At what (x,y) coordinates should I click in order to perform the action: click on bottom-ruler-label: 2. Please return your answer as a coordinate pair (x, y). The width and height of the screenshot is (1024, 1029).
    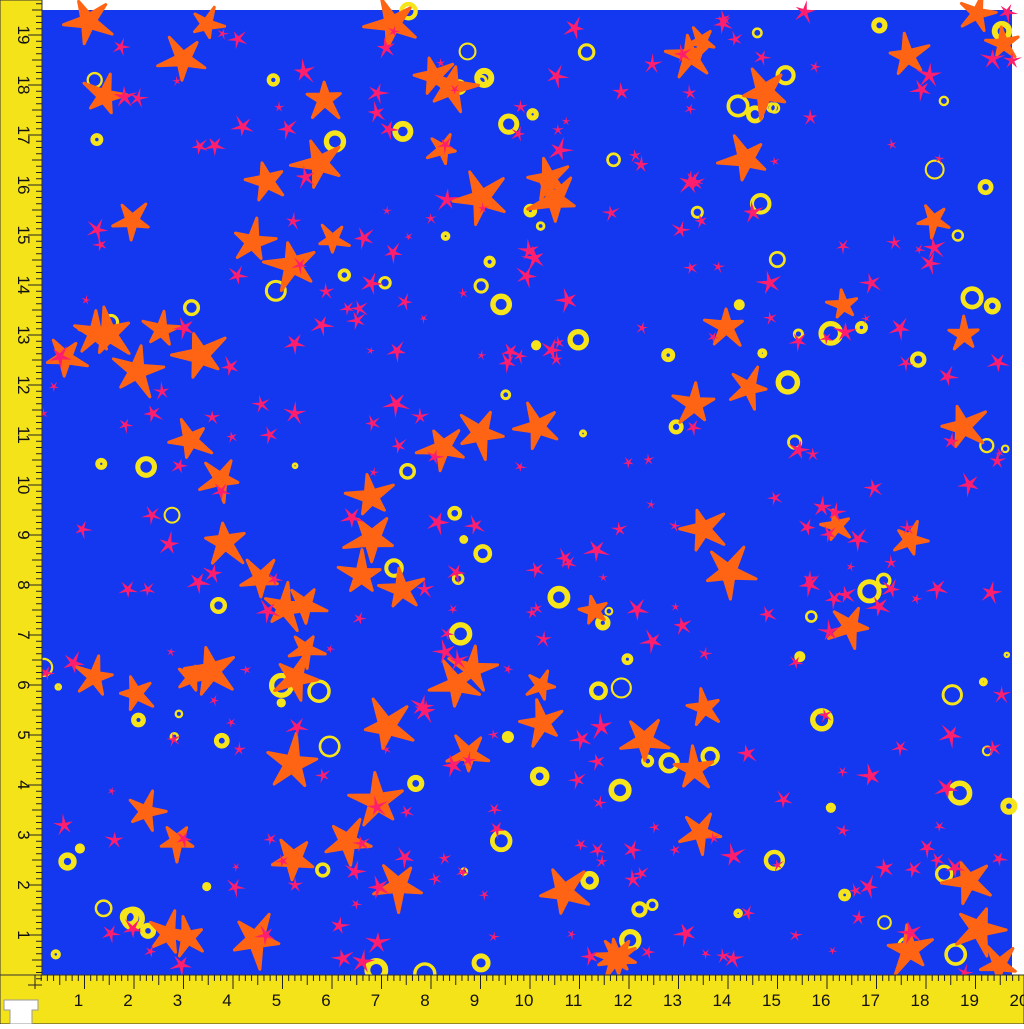
    Looking at the image, I should click on (127, 1000).